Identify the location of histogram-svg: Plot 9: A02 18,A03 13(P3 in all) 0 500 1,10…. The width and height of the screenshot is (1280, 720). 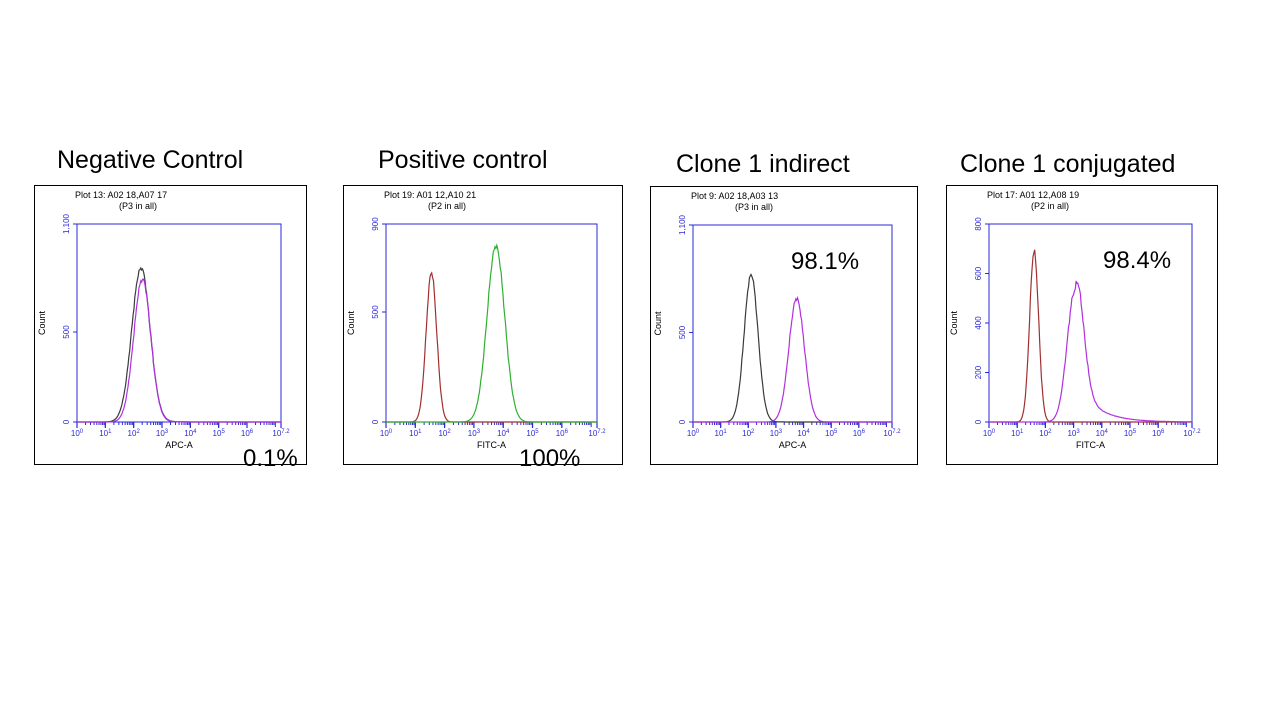
(777, 320).